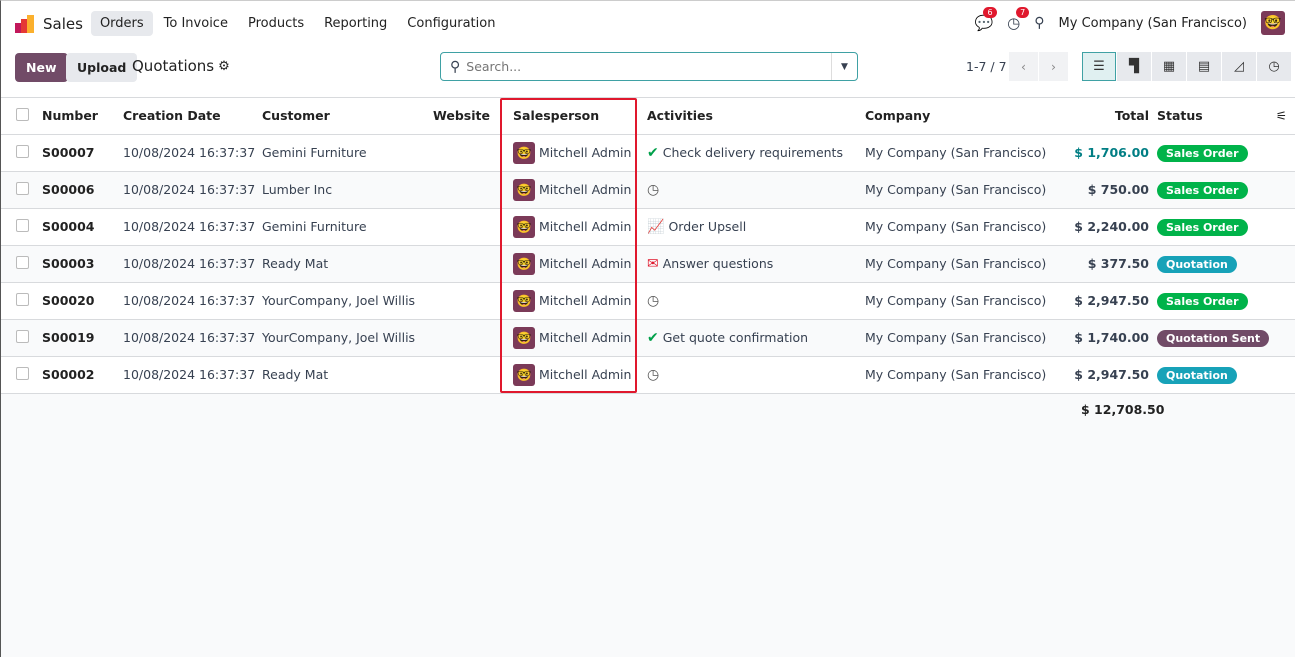 This screenshot has height=657, width=1295. What do you see at coordinates (1039, 23) in the screenshot?
I see `search-icon: ⚲` at bounding box center [1039, 23].